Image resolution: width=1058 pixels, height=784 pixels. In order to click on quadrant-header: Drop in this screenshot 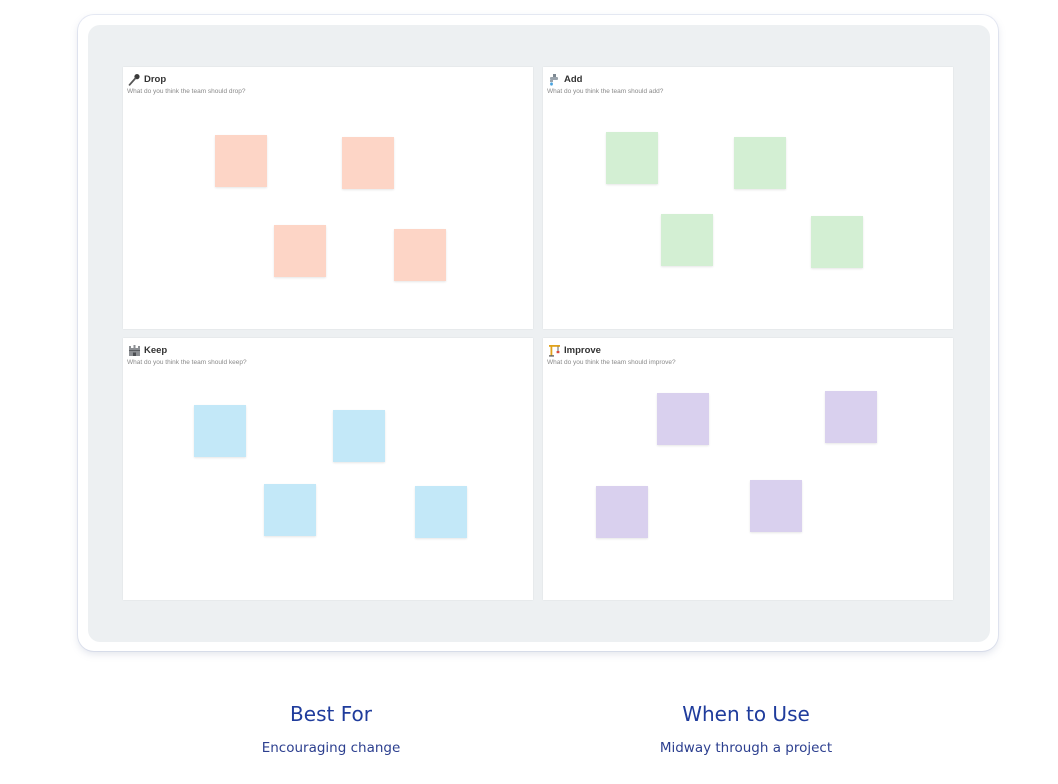, I will do `click(147, 79)`.